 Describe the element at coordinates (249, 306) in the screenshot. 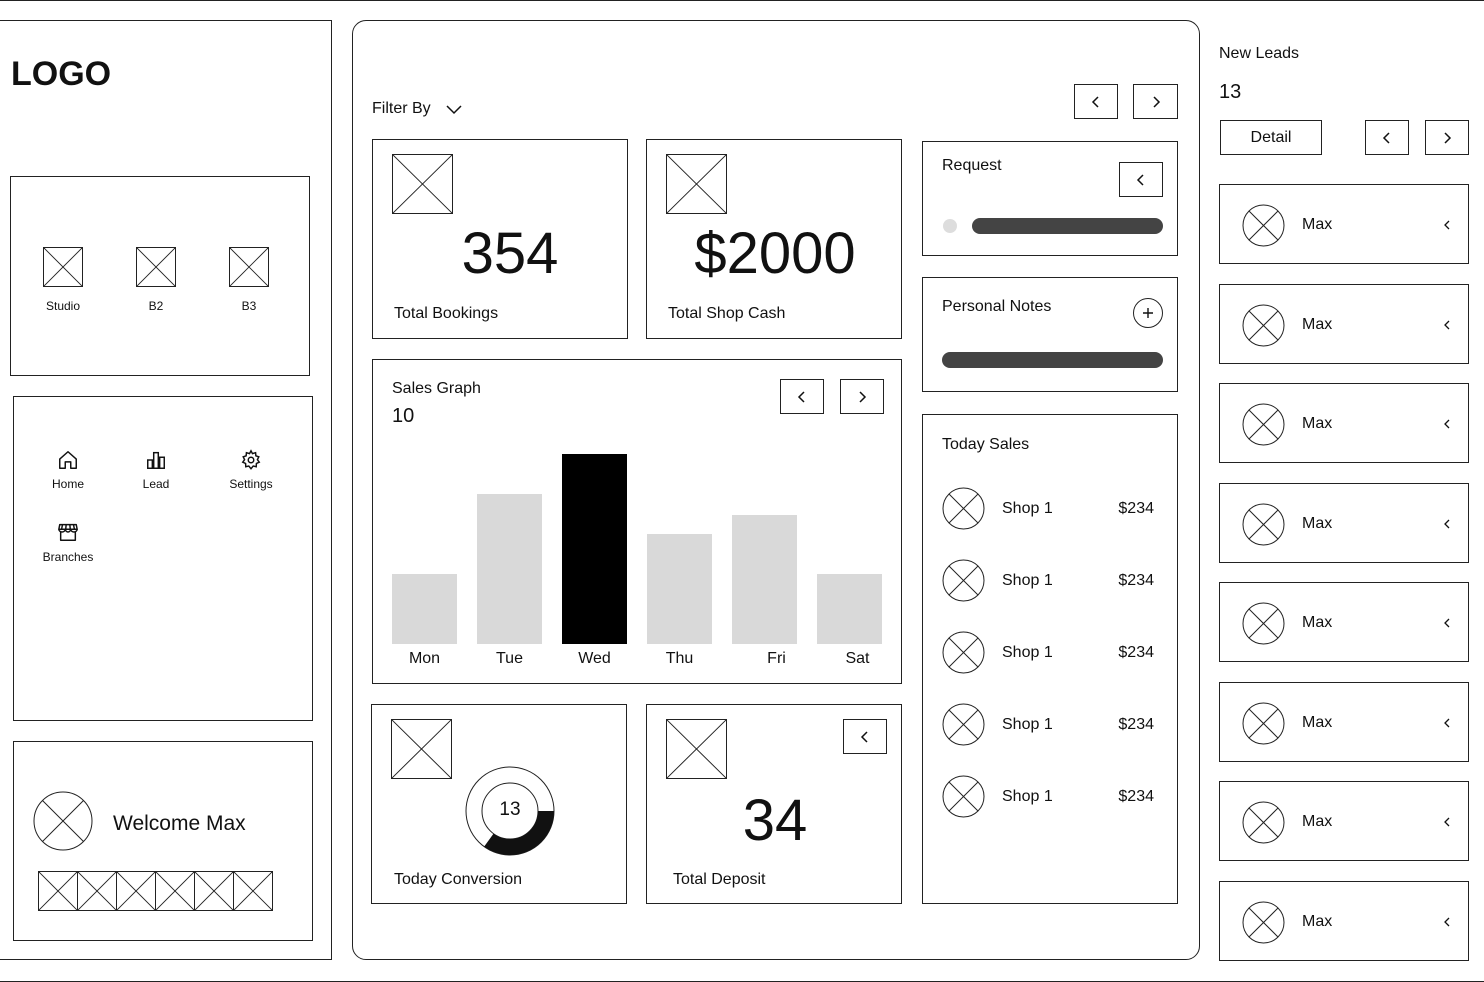

I see `branch-label: B3` at that location.